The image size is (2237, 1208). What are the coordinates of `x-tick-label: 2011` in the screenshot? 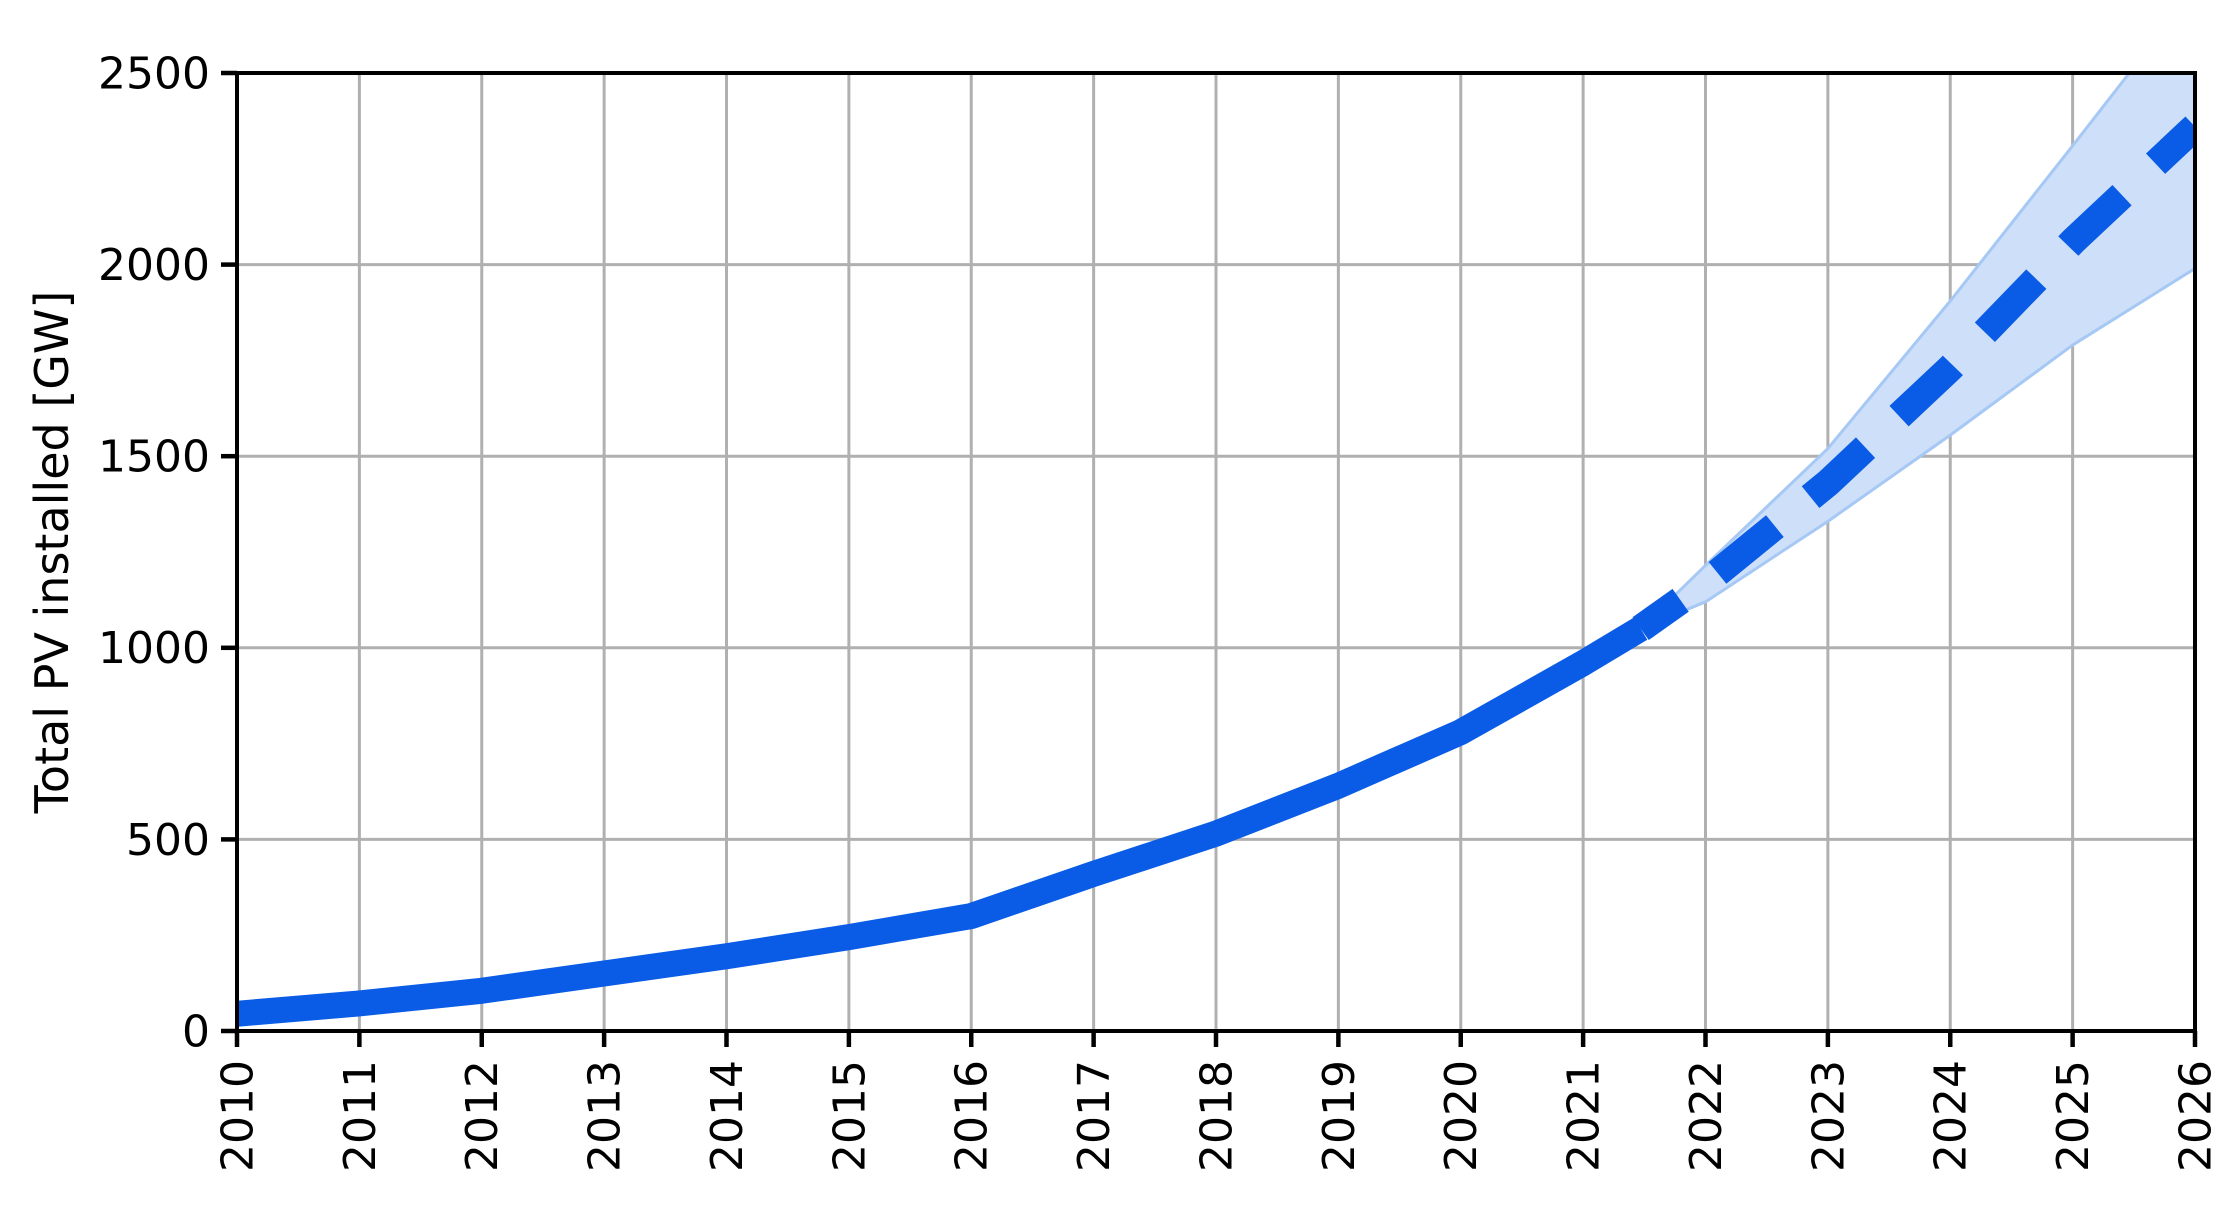 It's located at (360, 1116).